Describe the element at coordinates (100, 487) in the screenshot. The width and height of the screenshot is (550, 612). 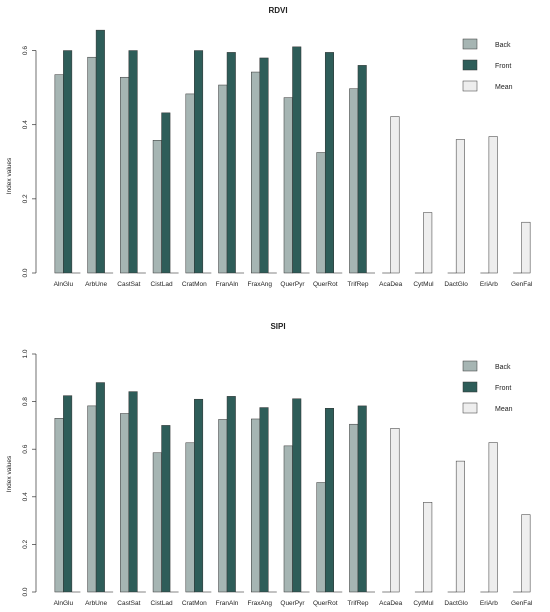
I see `sipi-bar-front-arbune` at that location.